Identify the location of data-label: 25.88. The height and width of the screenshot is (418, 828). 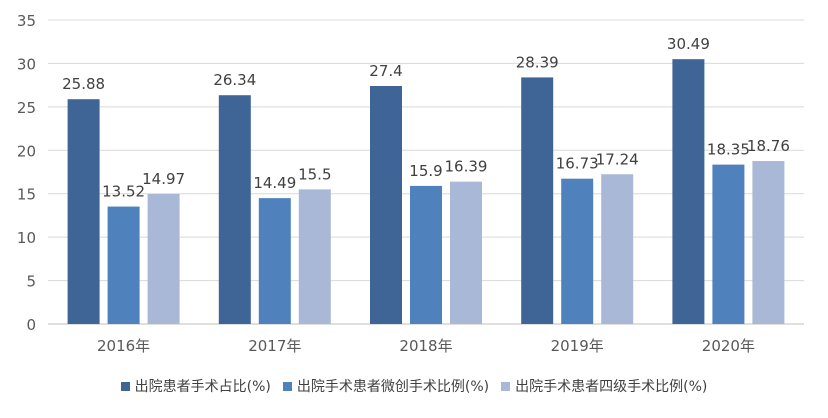
(83, 84).